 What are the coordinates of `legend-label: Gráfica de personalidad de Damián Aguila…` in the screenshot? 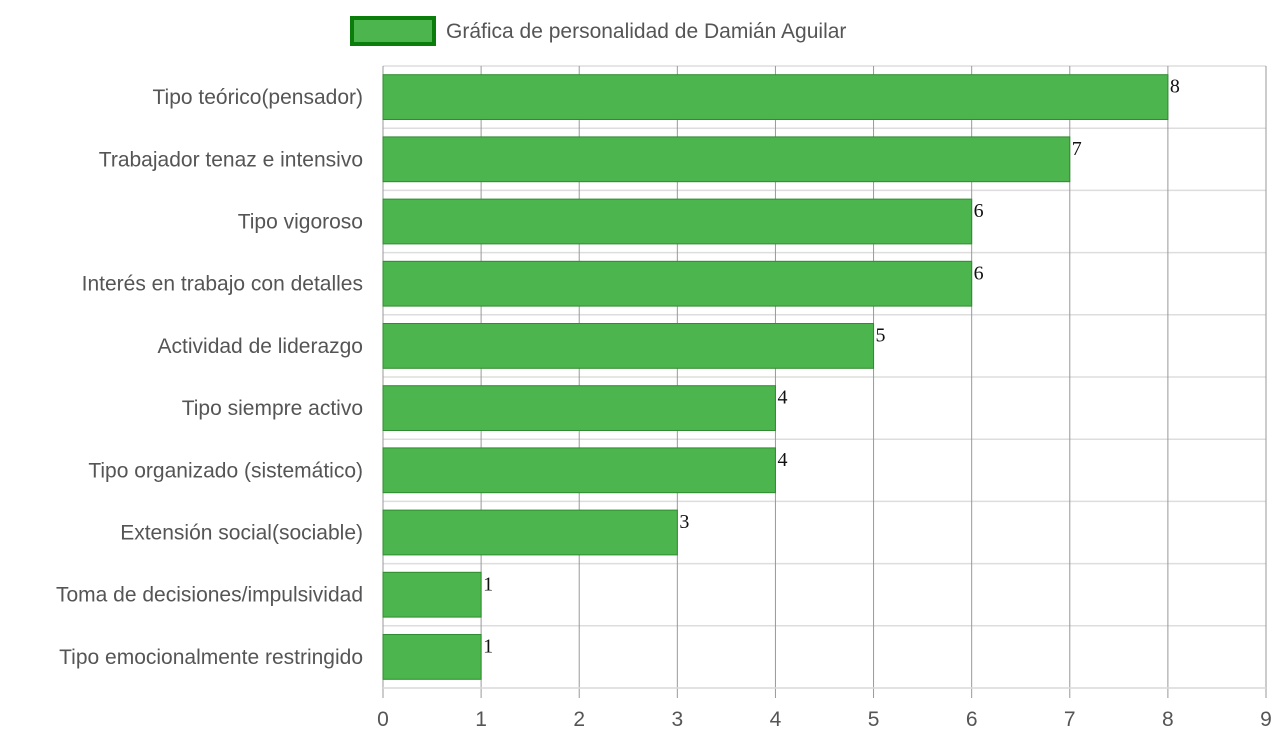 It's located at (646, 31).